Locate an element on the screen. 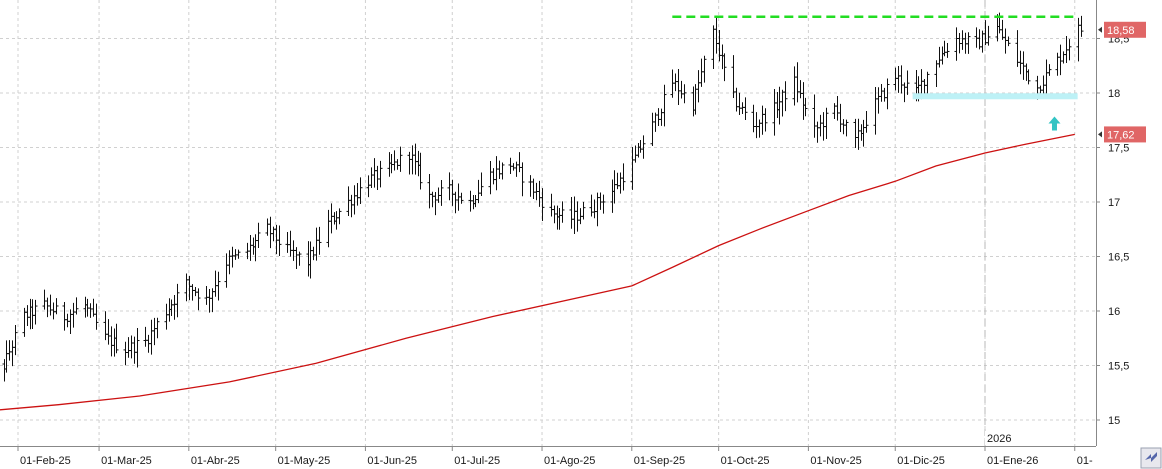  scroll-corner-icon is located at coordinates (1151, 457).